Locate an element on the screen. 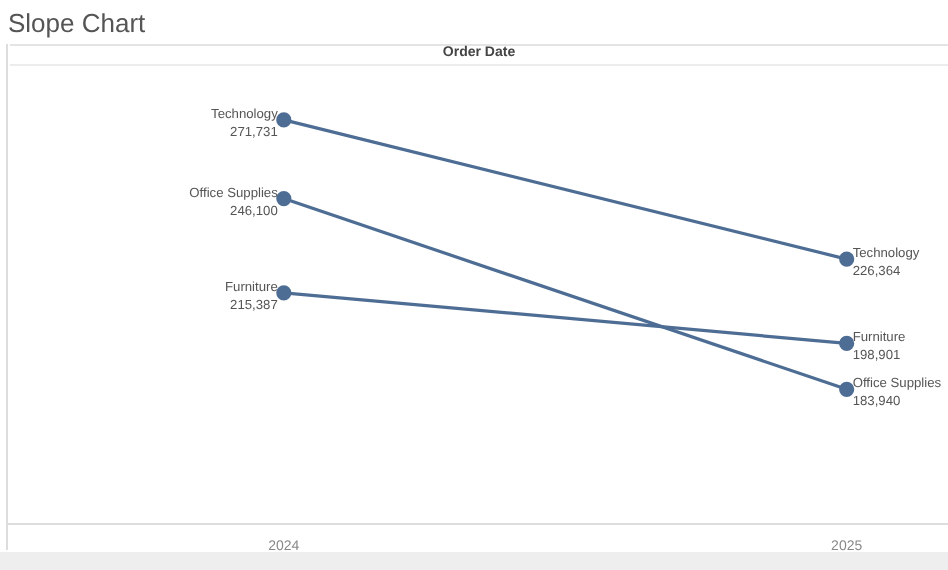  chart-title: Slope Chart is located at coordinates (77, 23).